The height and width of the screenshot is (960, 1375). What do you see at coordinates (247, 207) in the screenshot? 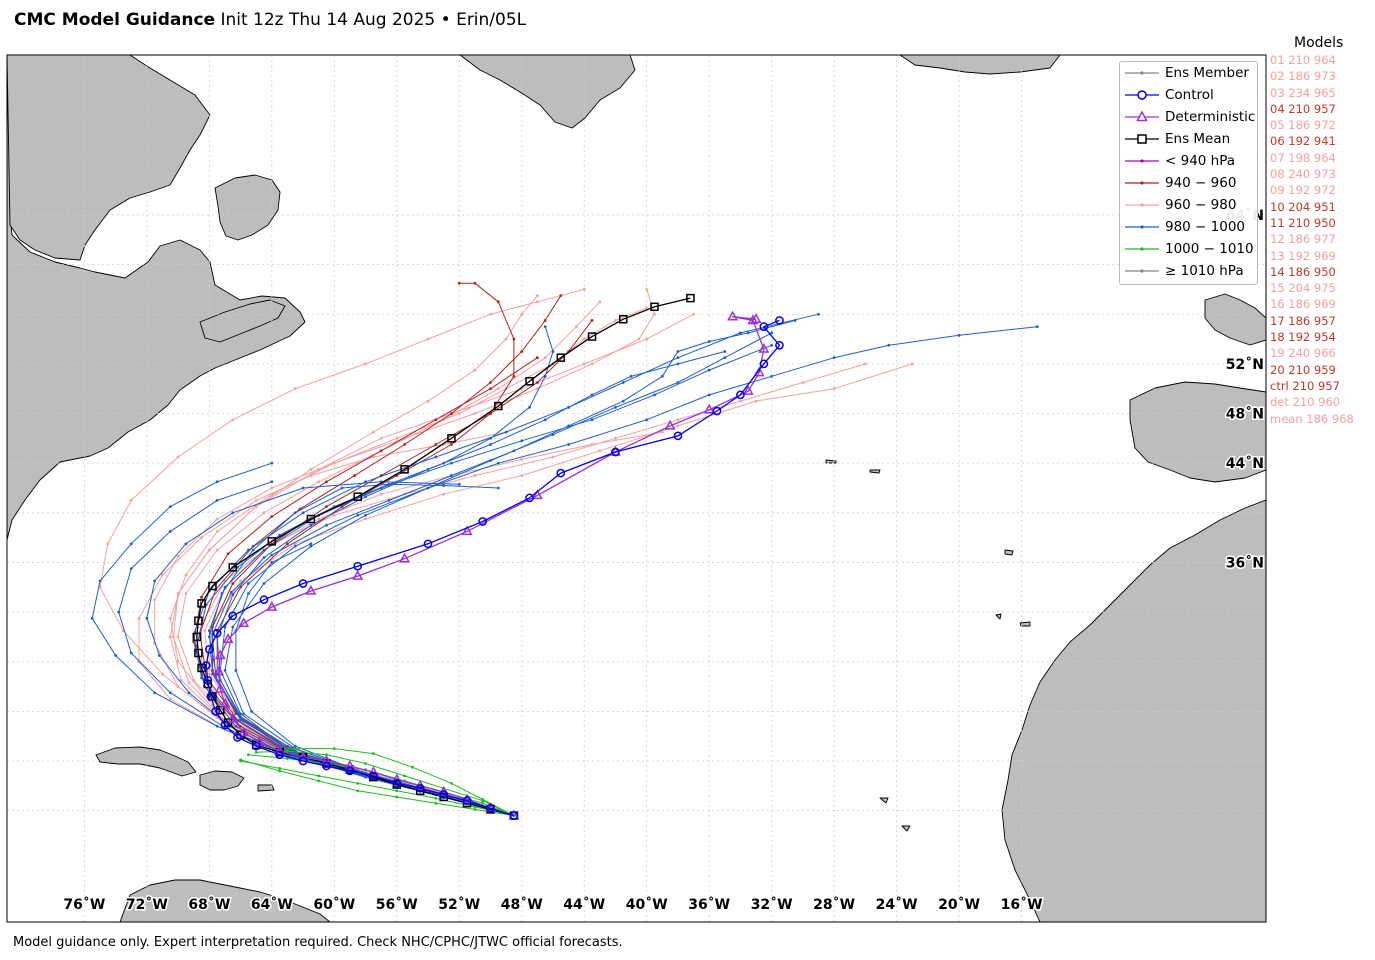
I see `newfoundland` at bounding box center [247, 207].